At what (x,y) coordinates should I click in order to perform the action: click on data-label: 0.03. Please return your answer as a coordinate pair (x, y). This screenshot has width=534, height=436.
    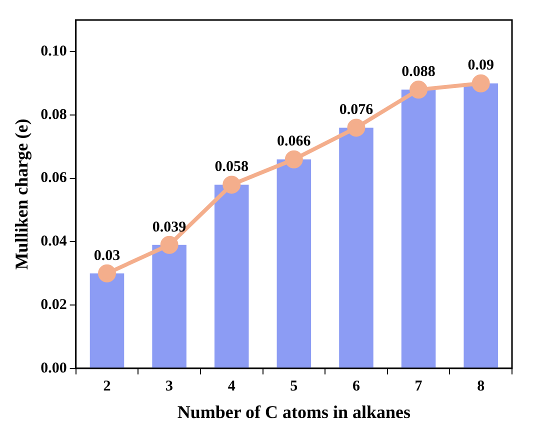
    Looking at the image, I should click on (107, 256).